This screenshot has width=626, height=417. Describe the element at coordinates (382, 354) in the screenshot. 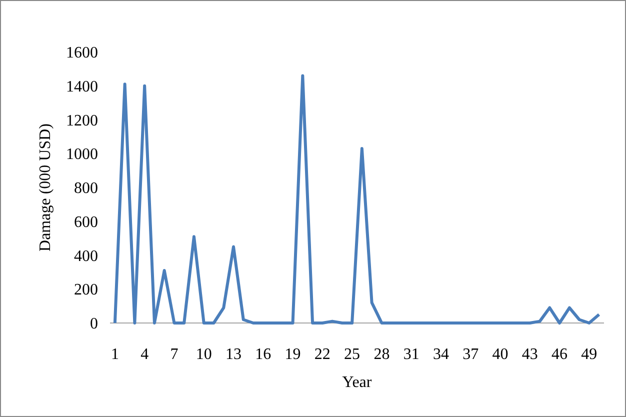

I see `x-tick-label: 28` at that location.